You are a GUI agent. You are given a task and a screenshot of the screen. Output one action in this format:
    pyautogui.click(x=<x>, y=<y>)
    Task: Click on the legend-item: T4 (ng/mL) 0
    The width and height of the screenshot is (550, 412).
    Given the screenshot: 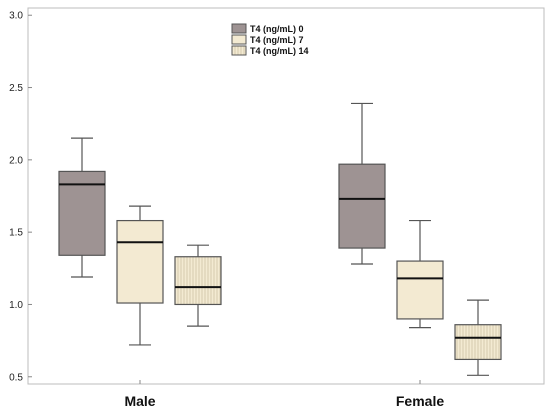 What is the action you would take?
    pyautogui.click(x=267, y=28)
    